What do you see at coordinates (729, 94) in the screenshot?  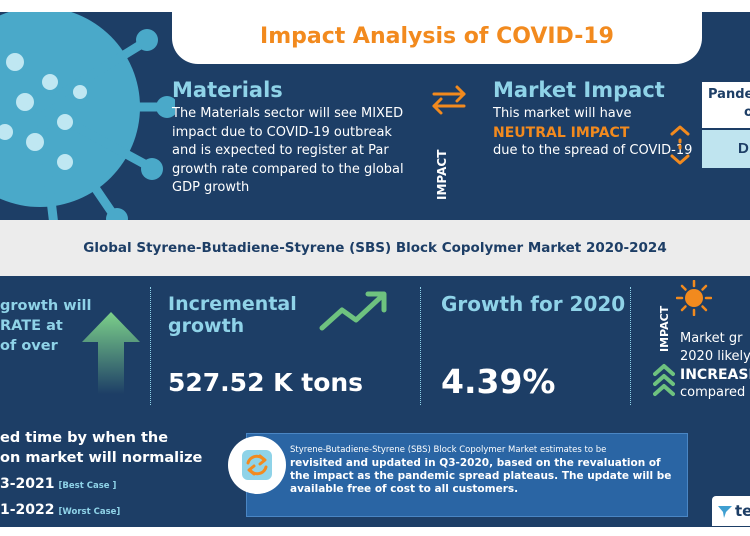 I see `pandemic-line1: Pande` at bounding box center [729, 94].